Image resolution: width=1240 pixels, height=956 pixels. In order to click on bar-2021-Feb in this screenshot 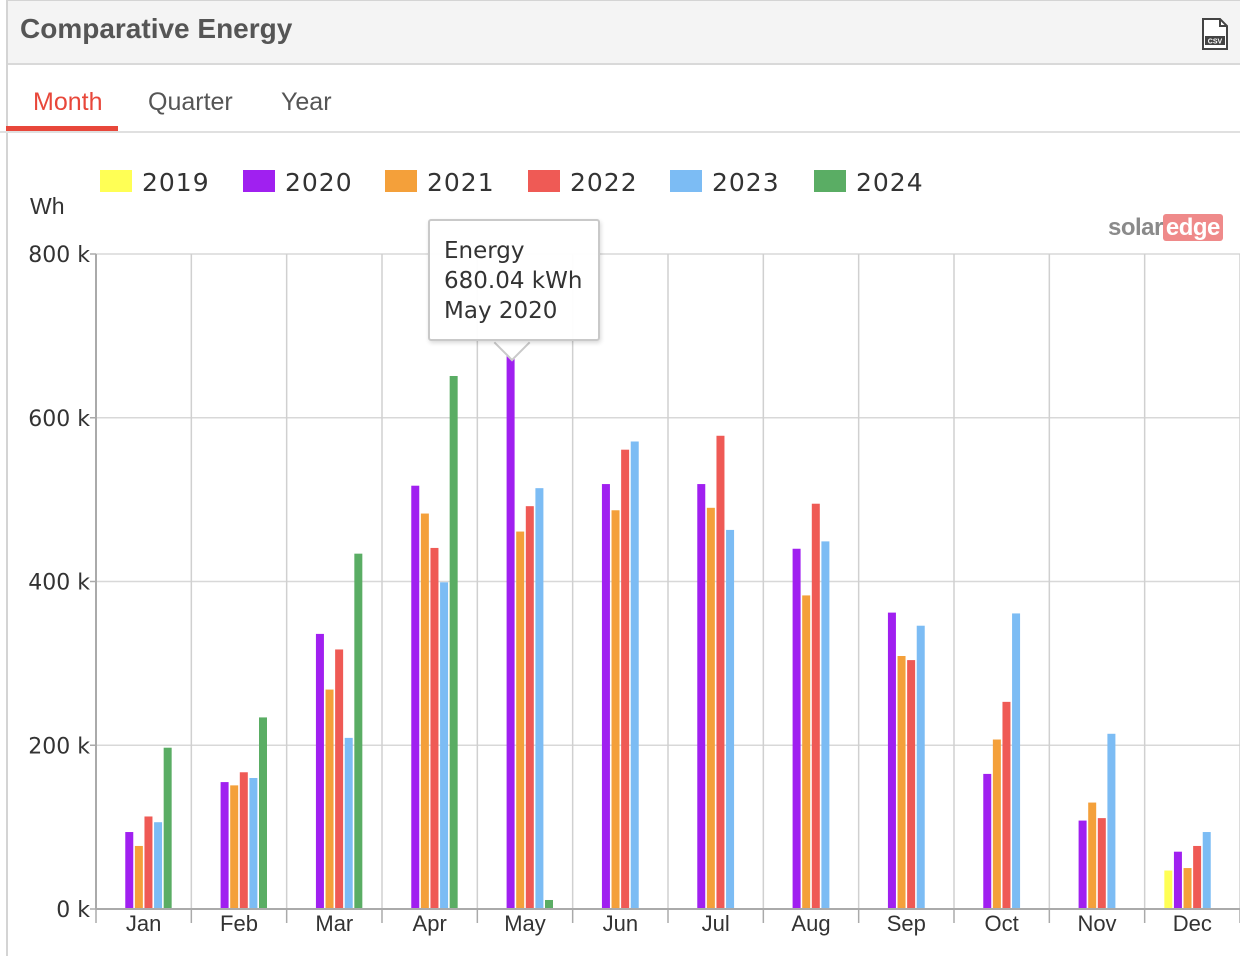, I will do `click(234, 847)`.